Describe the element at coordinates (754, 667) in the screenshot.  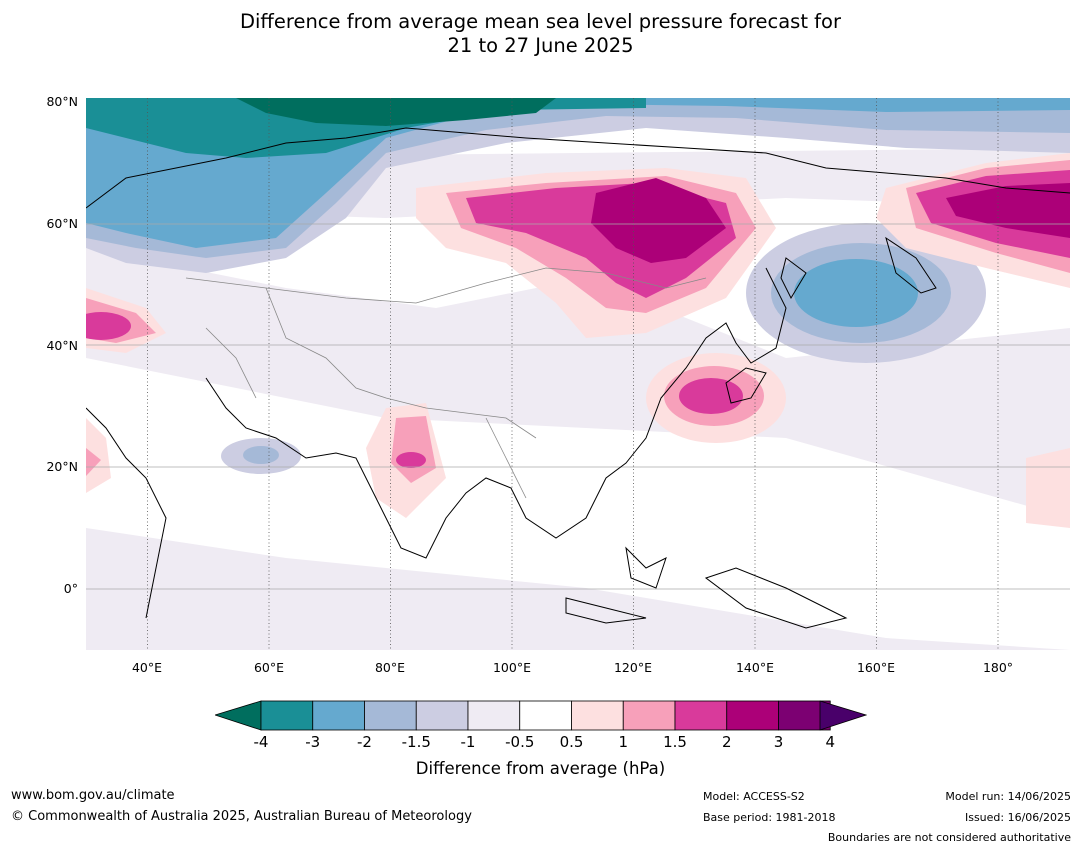
I see `lon-label-140e: 140°E` at that location.